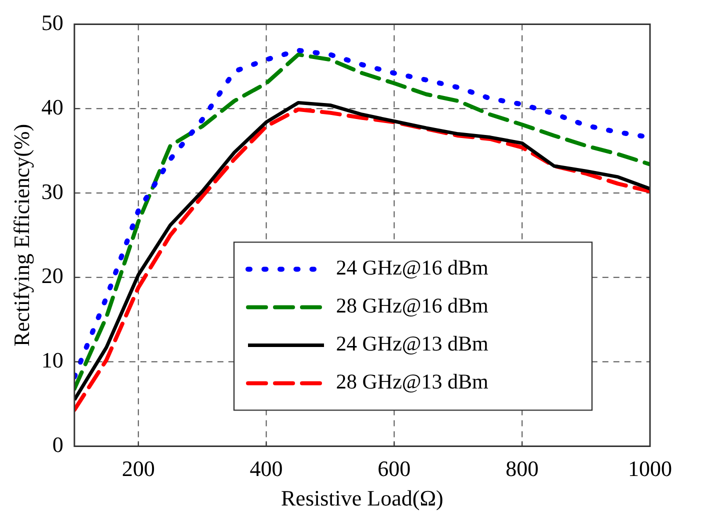 The image size is (704, 521). What do you see at coordinates (522, 469) in the screenshot?
I see `x-tick-label: 800` at bounding box center [522, 469].